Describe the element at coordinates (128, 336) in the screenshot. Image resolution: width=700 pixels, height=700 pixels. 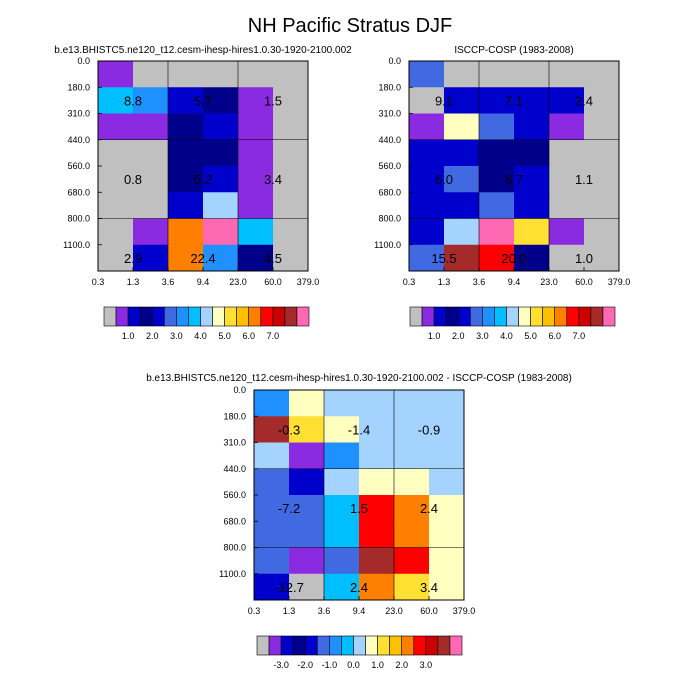
I see `colorbar-label: 1.0` at that location.